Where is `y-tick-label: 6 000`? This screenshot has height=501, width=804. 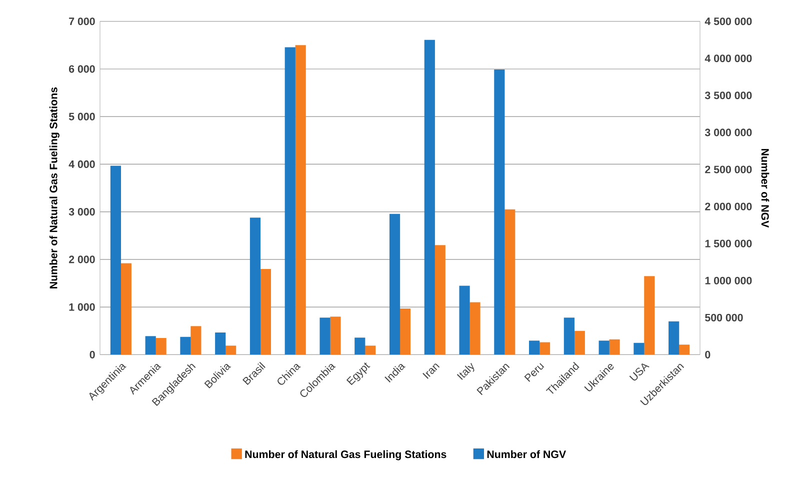
y-tick-label: 6 000 is located at coordinates (82, 69).